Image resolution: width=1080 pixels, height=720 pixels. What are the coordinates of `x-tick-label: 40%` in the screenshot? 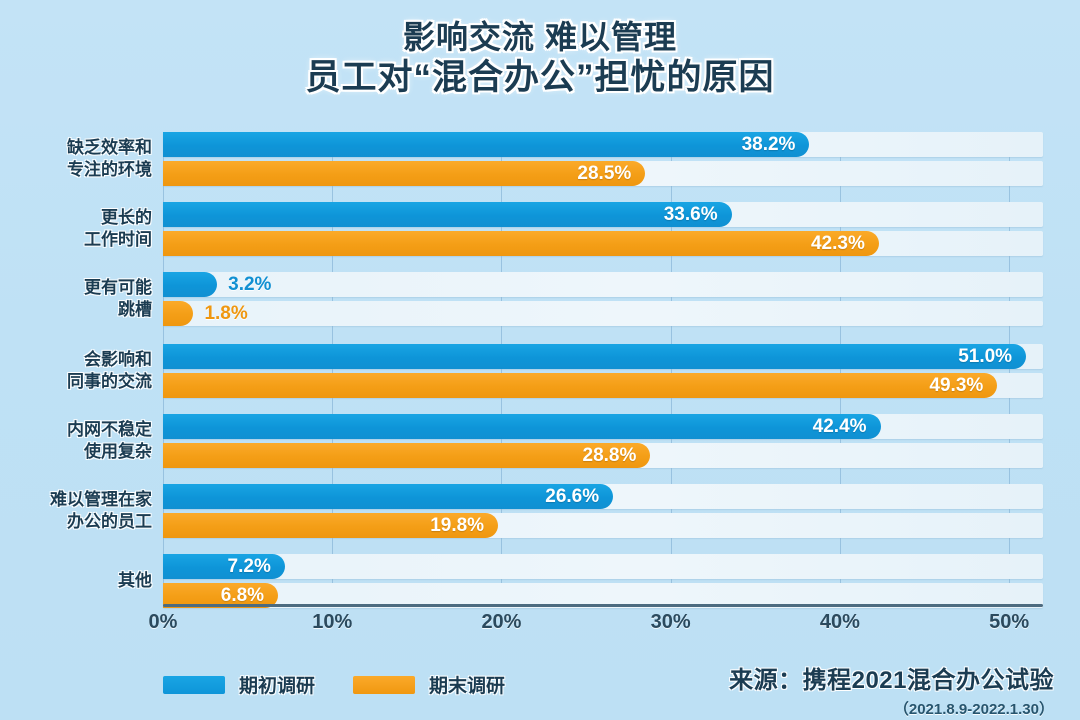 It's located at (839, 622).